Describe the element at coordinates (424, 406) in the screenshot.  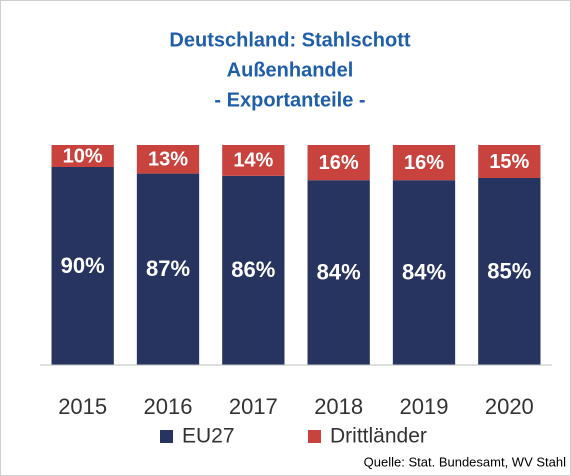
I see `x-tick-label: 2019` at that location.